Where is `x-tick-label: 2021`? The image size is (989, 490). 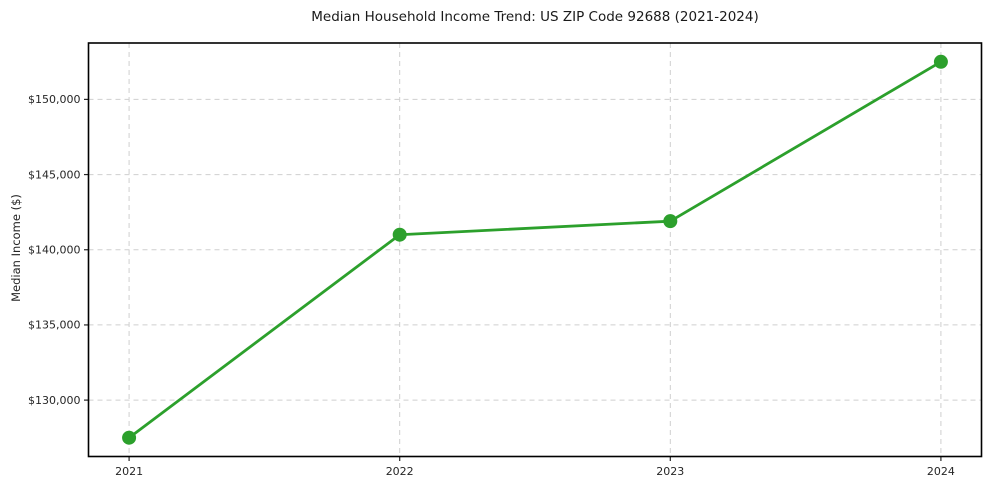
x-tick-label: 2021 is located at coordinates (129, 471).